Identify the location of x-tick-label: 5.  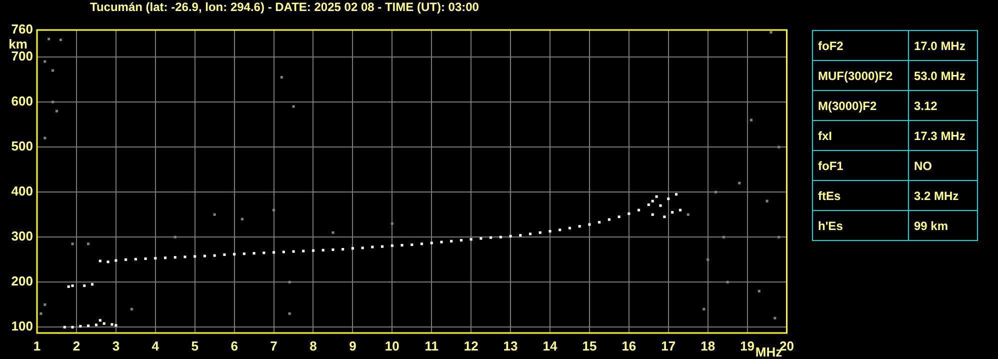
(194, 346).